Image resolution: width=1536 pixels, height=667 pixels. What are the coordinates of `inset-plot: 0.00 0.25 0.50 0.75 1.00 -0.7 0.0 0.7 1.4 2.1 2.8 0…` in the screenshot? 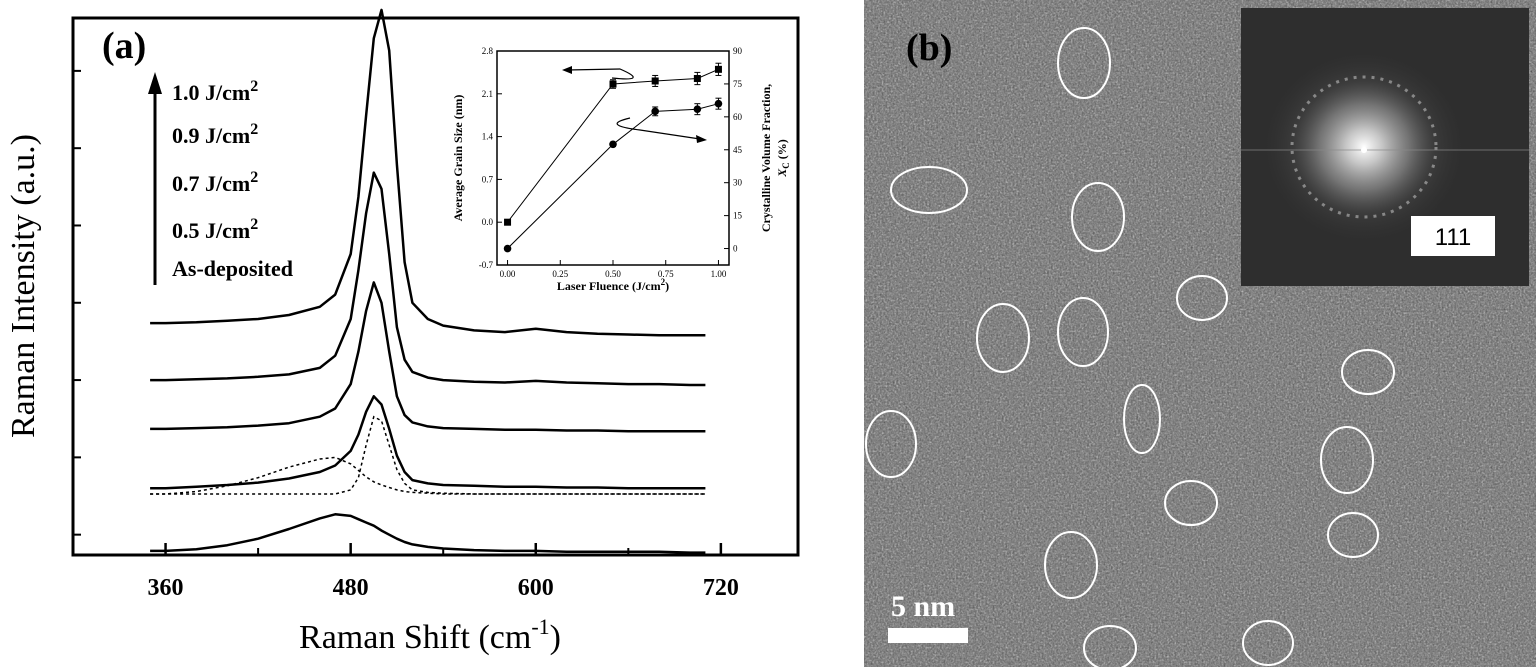 It's located at (621, 169).